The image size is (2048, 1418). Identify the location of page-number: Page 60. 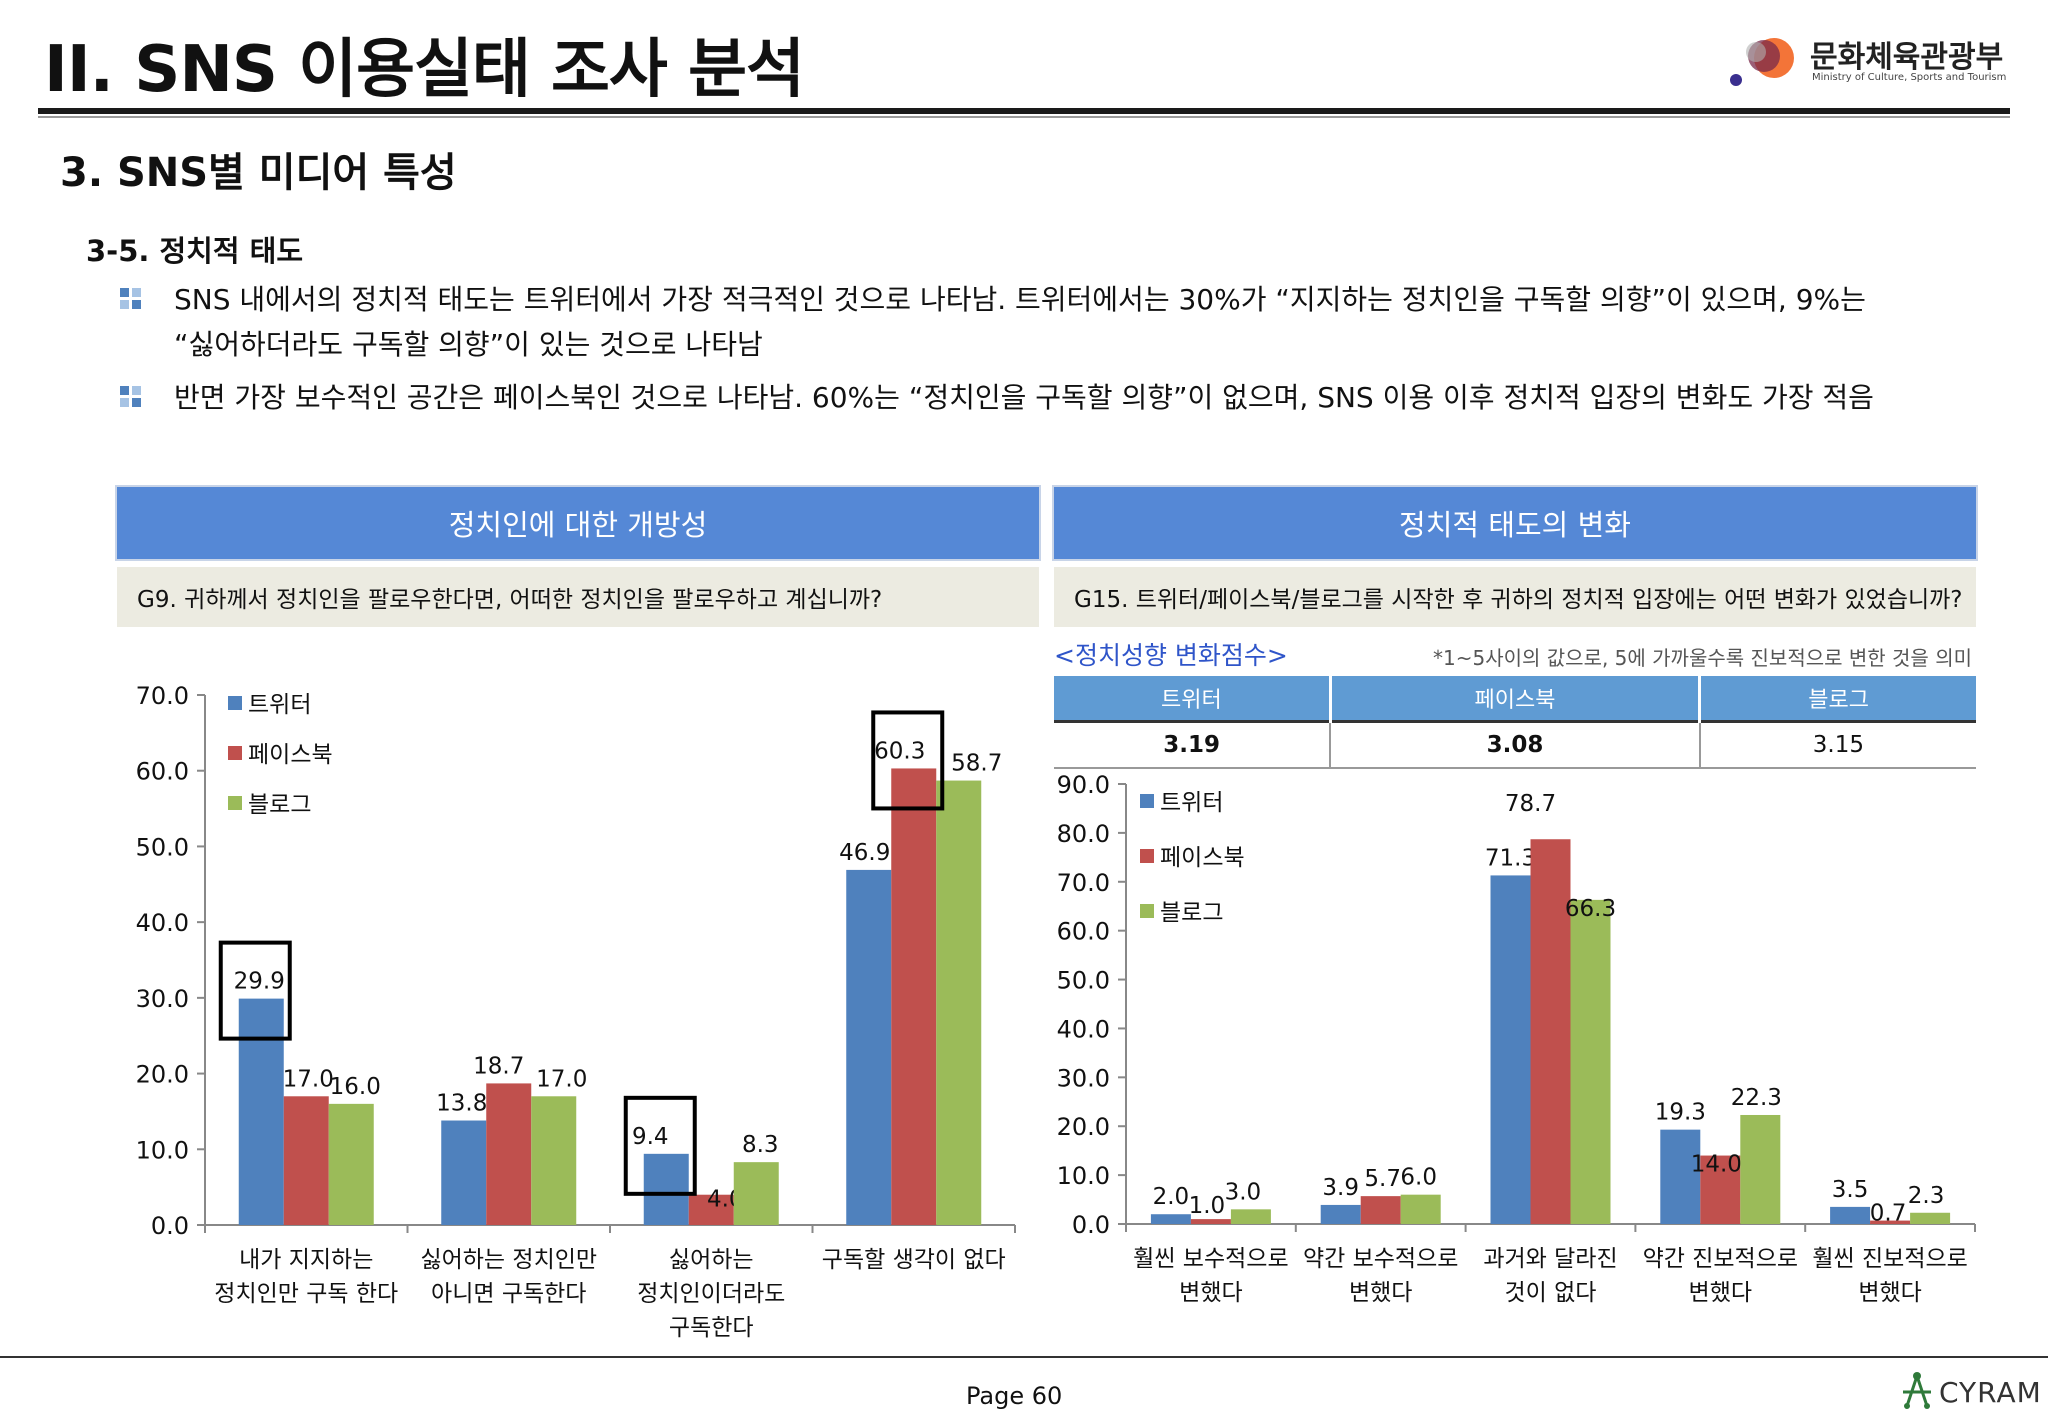
(1014, 1396).